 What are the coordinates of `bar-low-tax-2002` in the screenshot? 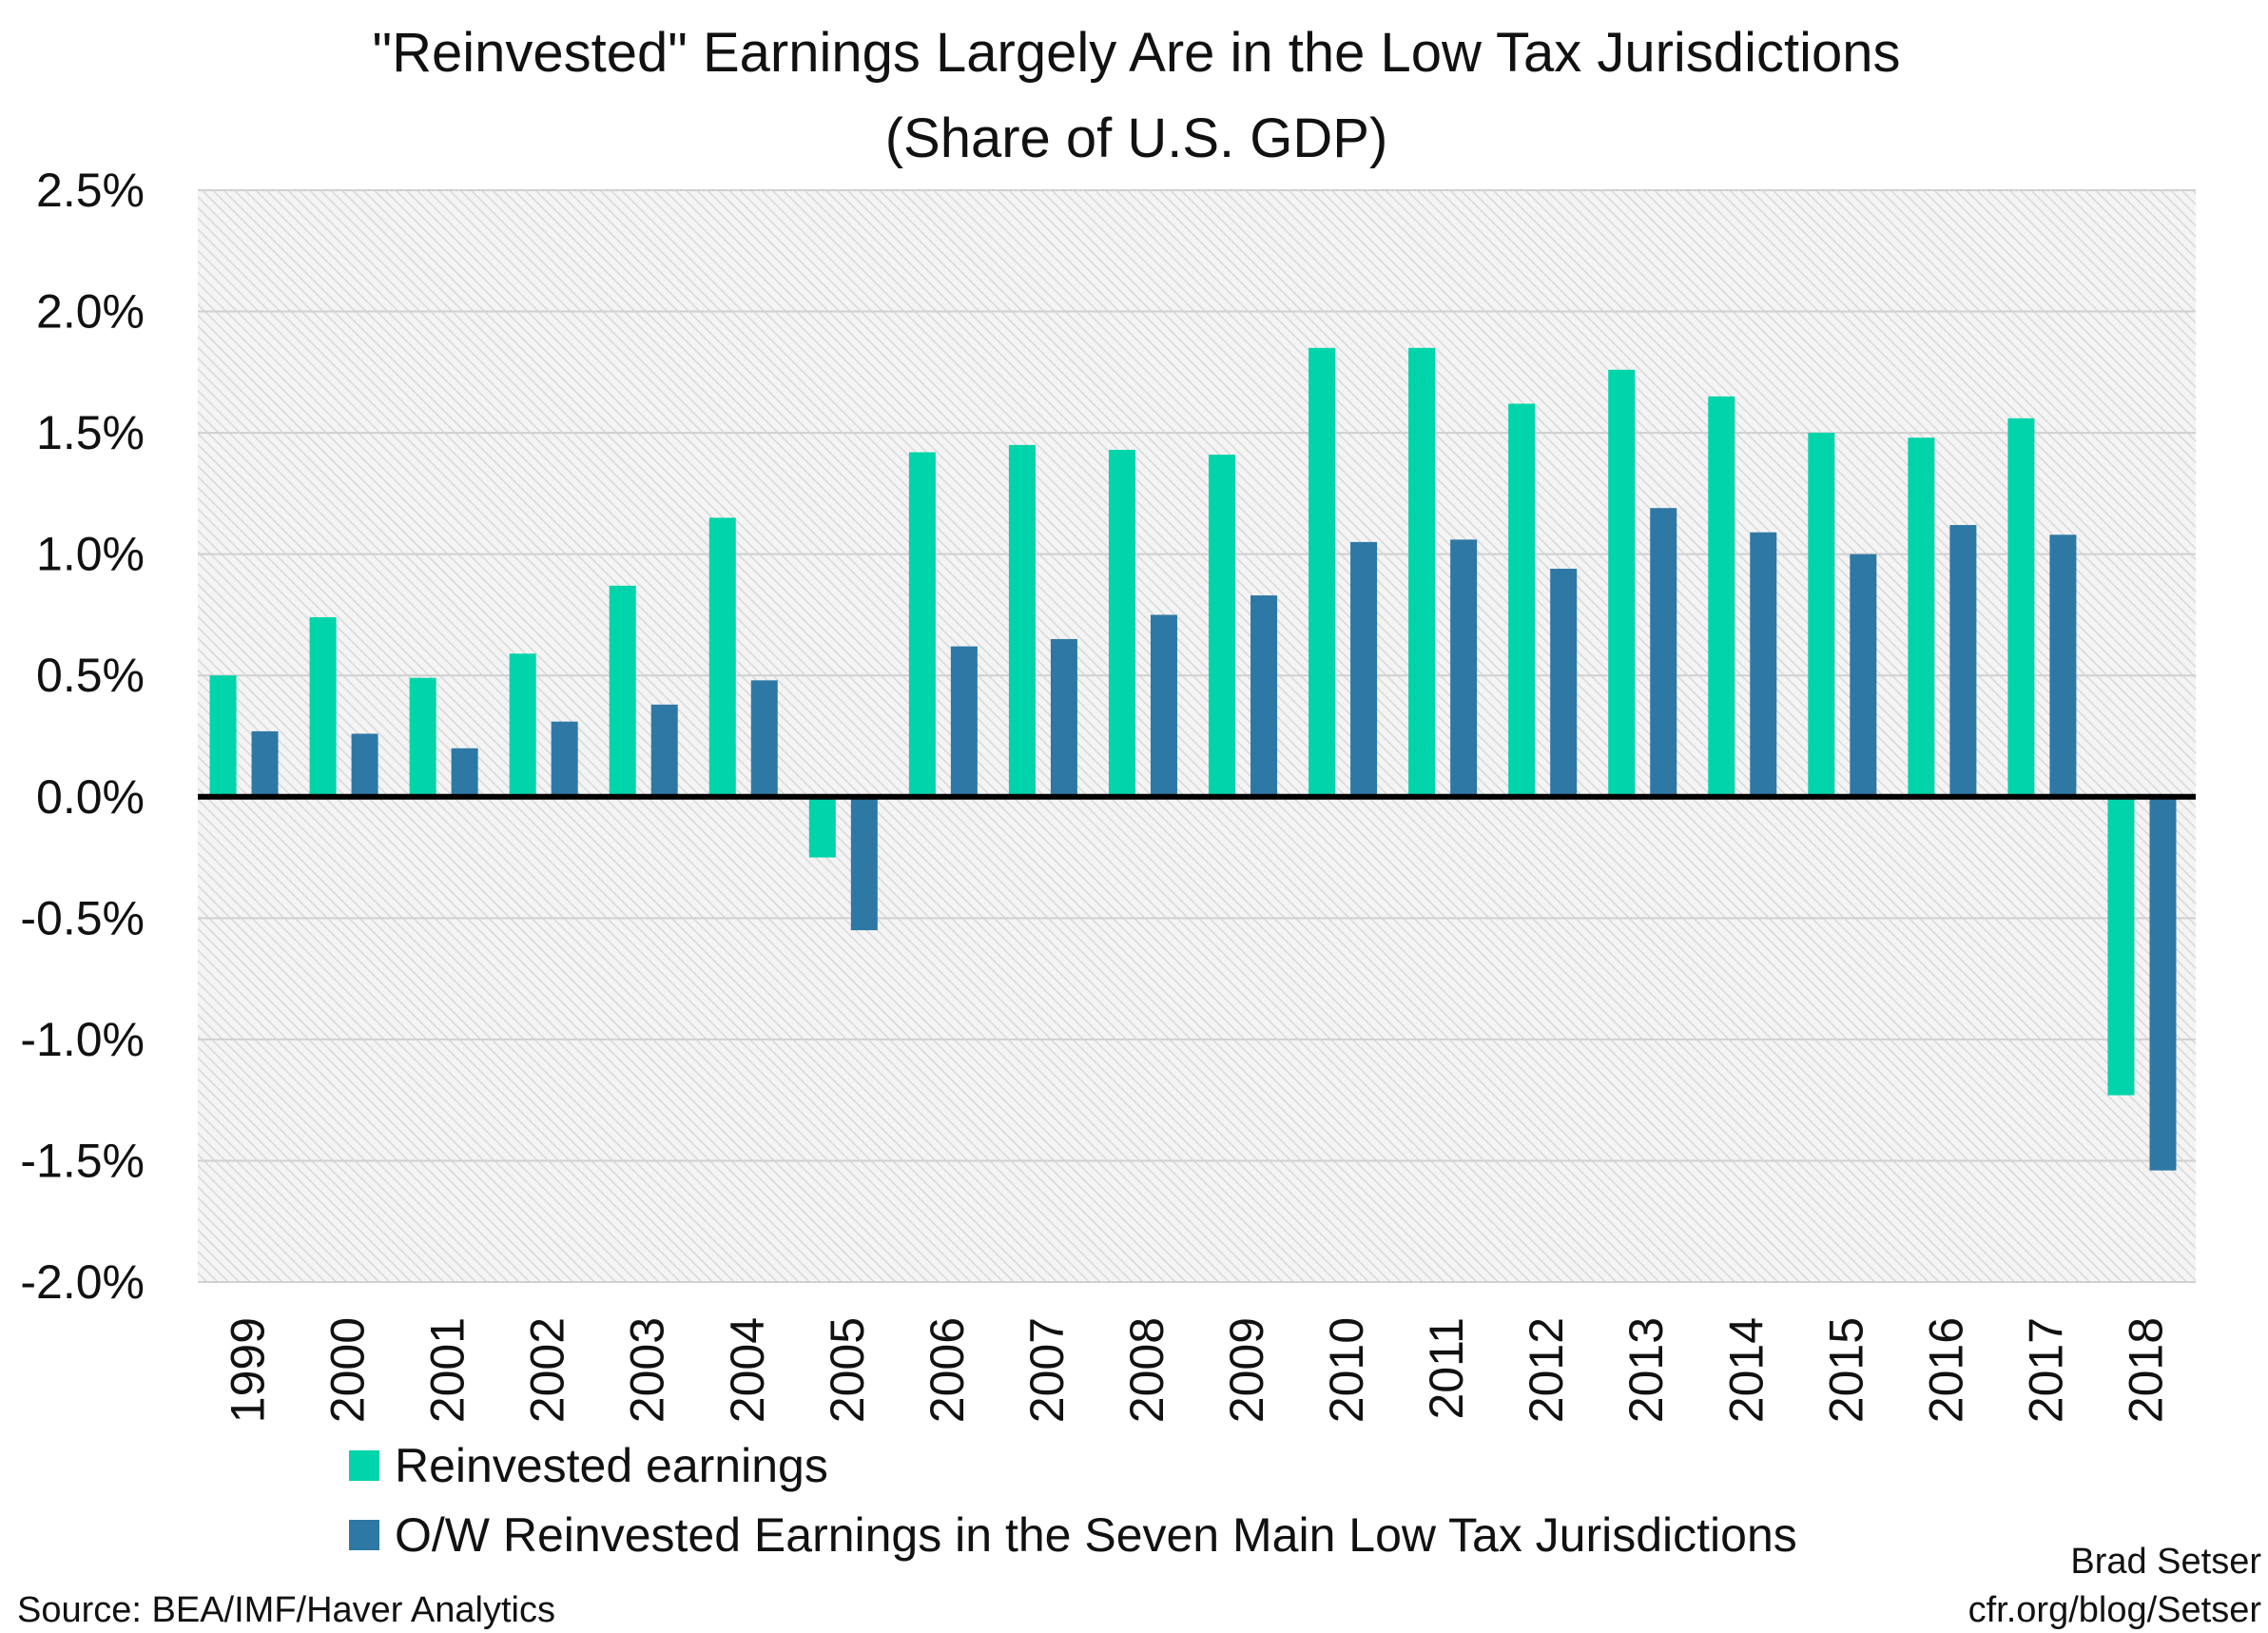 It's located at (565, 759).